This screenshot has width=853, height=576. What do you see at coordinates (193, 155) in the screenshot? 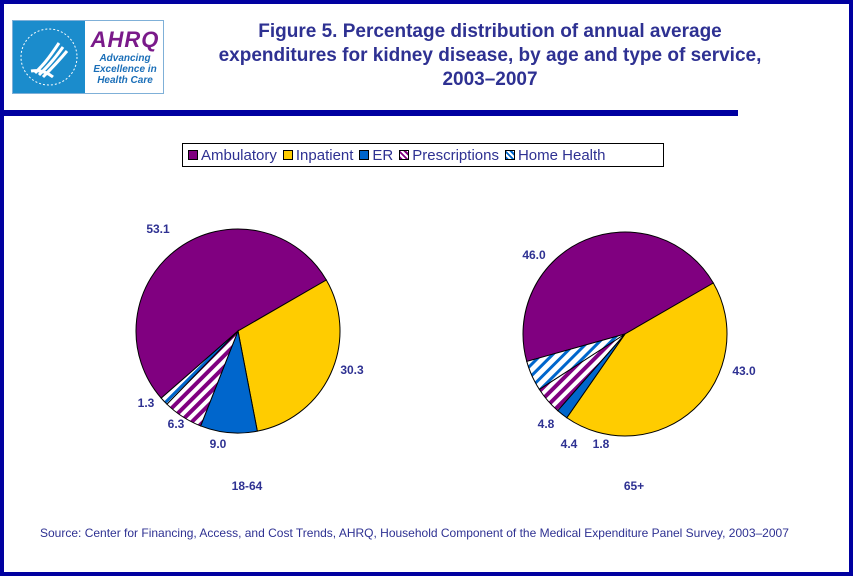
I see `legend-swatch-ambulatory` at bounding box center [193, 155].